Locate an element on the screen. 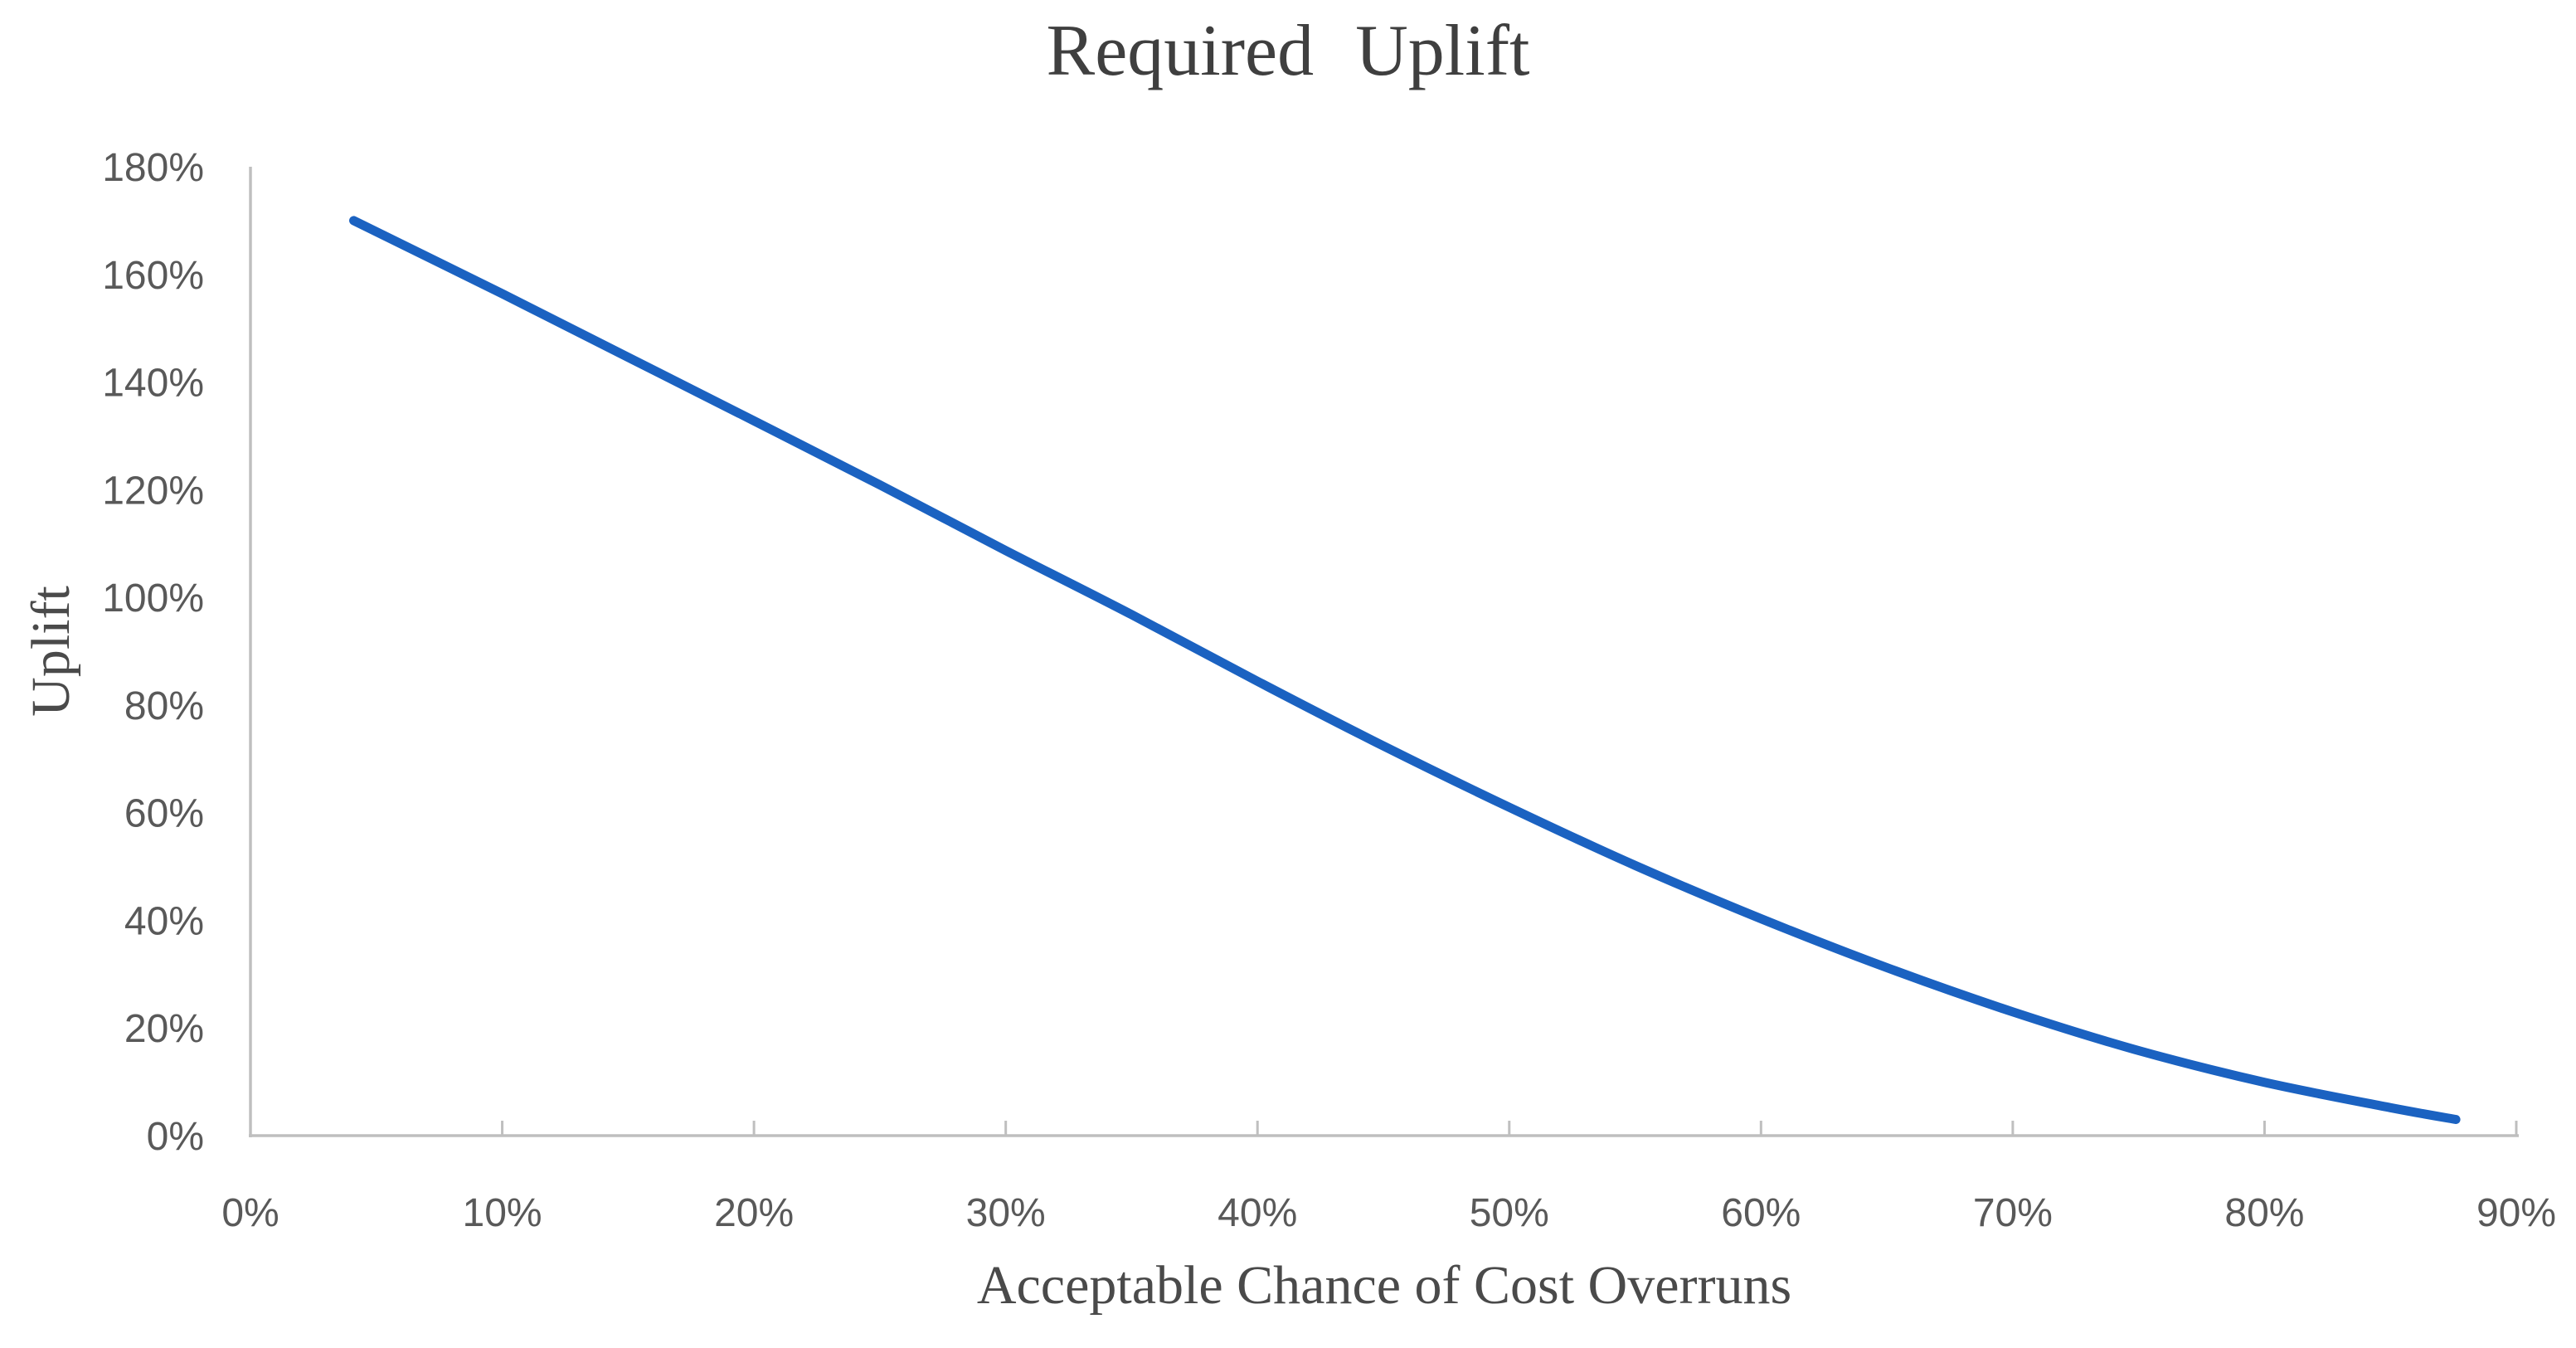 This screenshot has height=1348, width=2576. chart-title: Required Uplift is located at coordinates (1288, 51).